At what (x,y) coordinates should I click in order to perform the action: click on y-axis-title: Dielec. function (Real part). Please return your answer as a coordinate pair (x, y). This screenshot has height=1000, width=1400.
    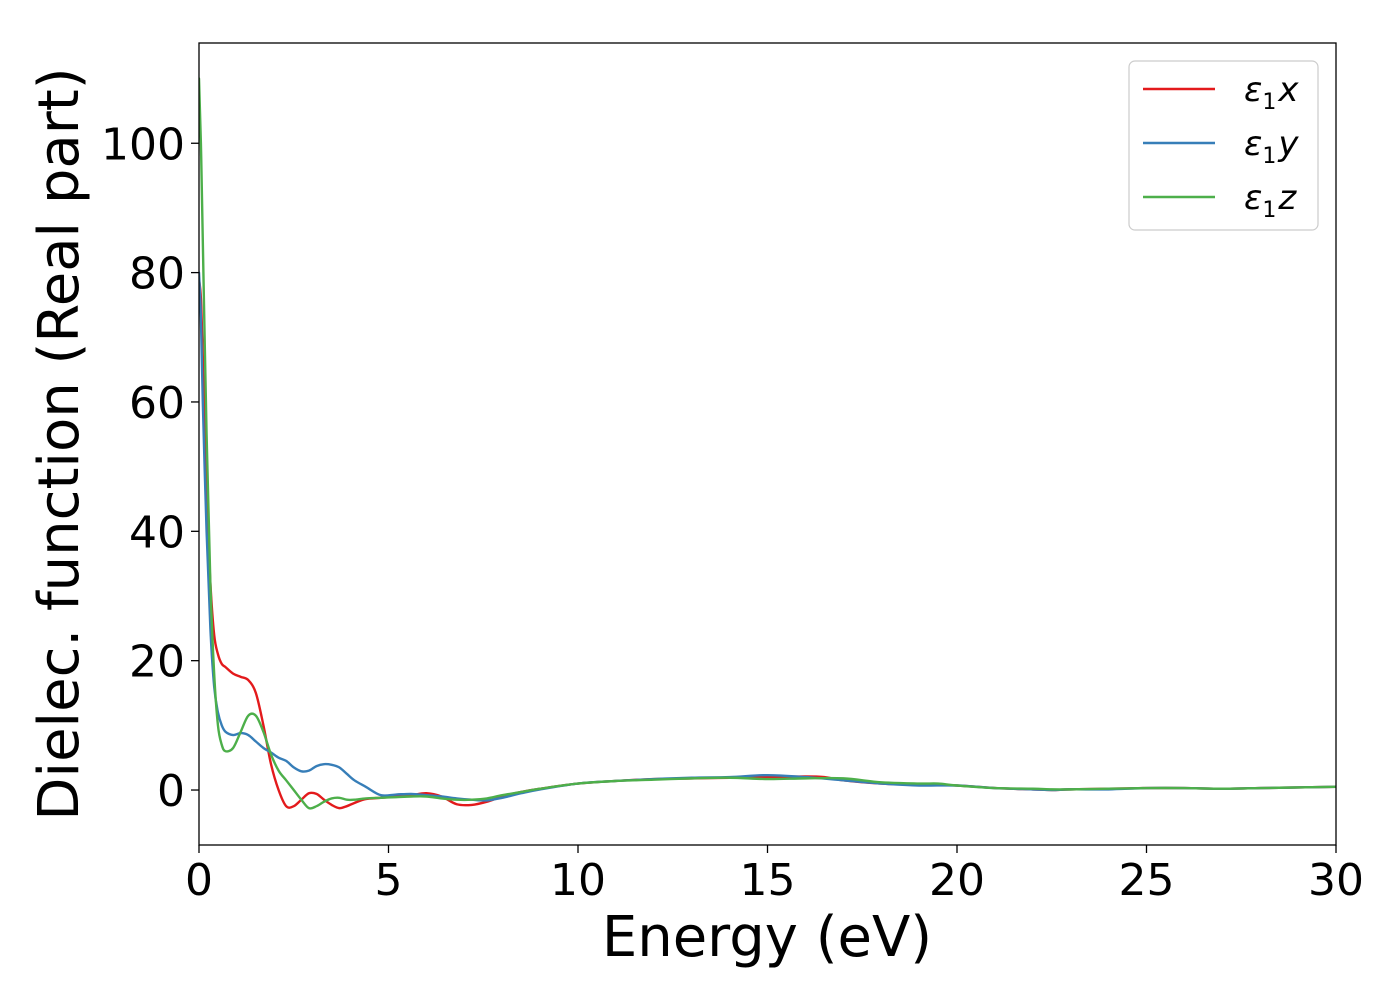
    Looking at the image, I should click on (59, 443).